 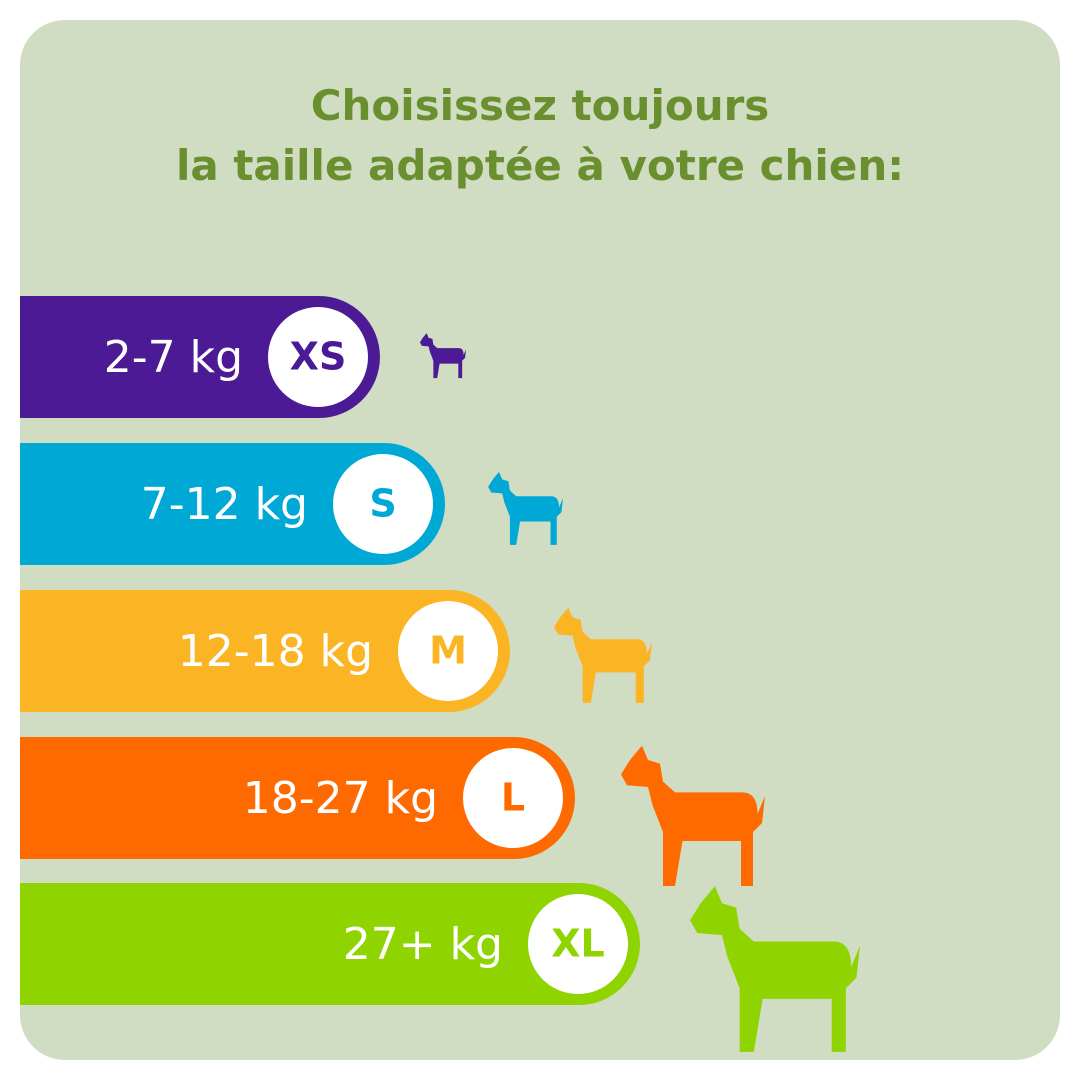 I want to click on size-row: S 7-12 kg, so click(x=291, y=504).